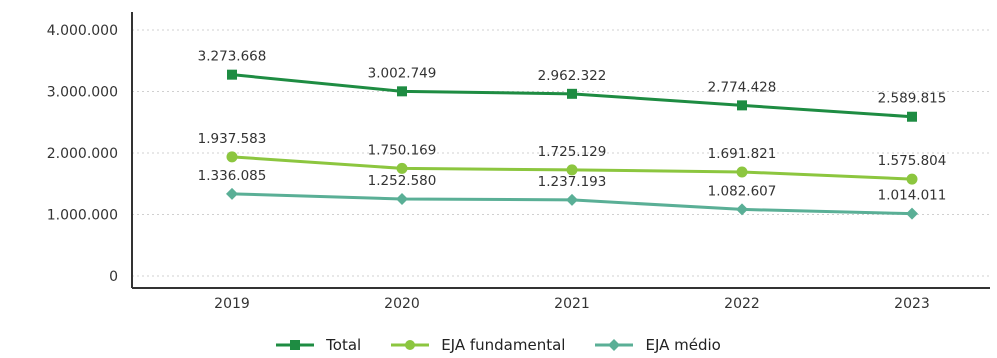  What do you see at coordinates (742, 105) in the screenshot?
I see `point-total-2022` at bounding box center [742, 105].